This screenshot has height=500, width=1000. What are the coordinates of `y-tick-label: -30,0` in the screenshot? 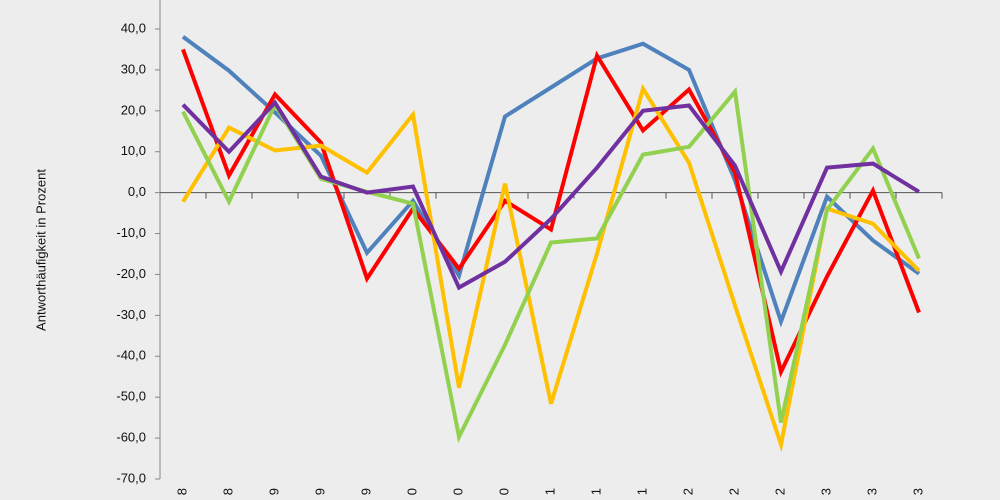 It's located at (131, 314).